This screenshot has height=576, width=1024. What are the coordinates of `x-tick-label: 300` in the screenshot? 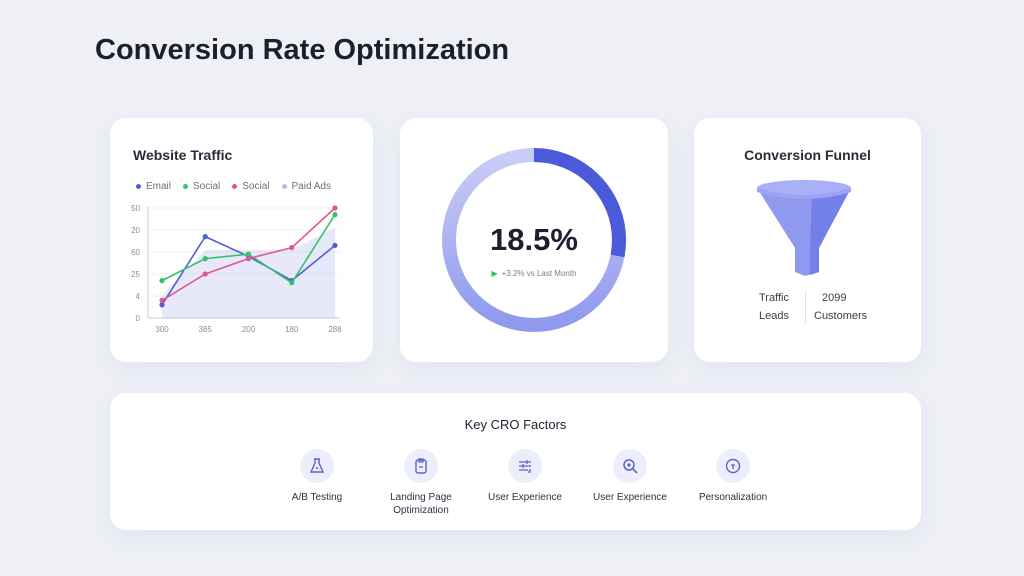 It's located at (162, 329).